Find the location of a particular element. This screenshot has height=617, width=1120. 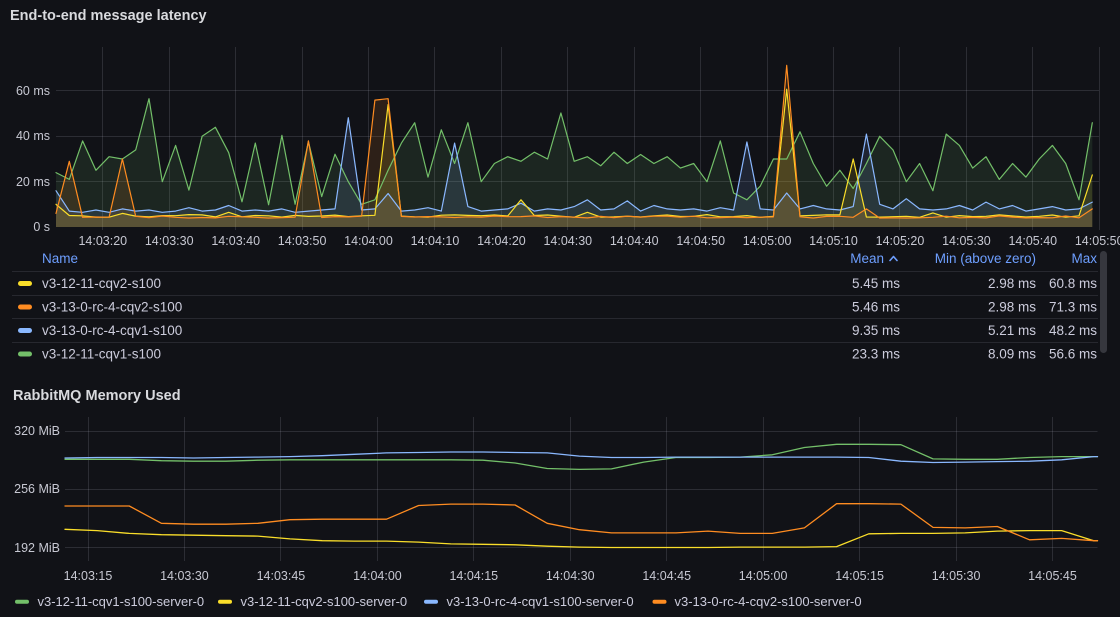

svg-text: 14:03:15 is located at coordinates (88, 576).